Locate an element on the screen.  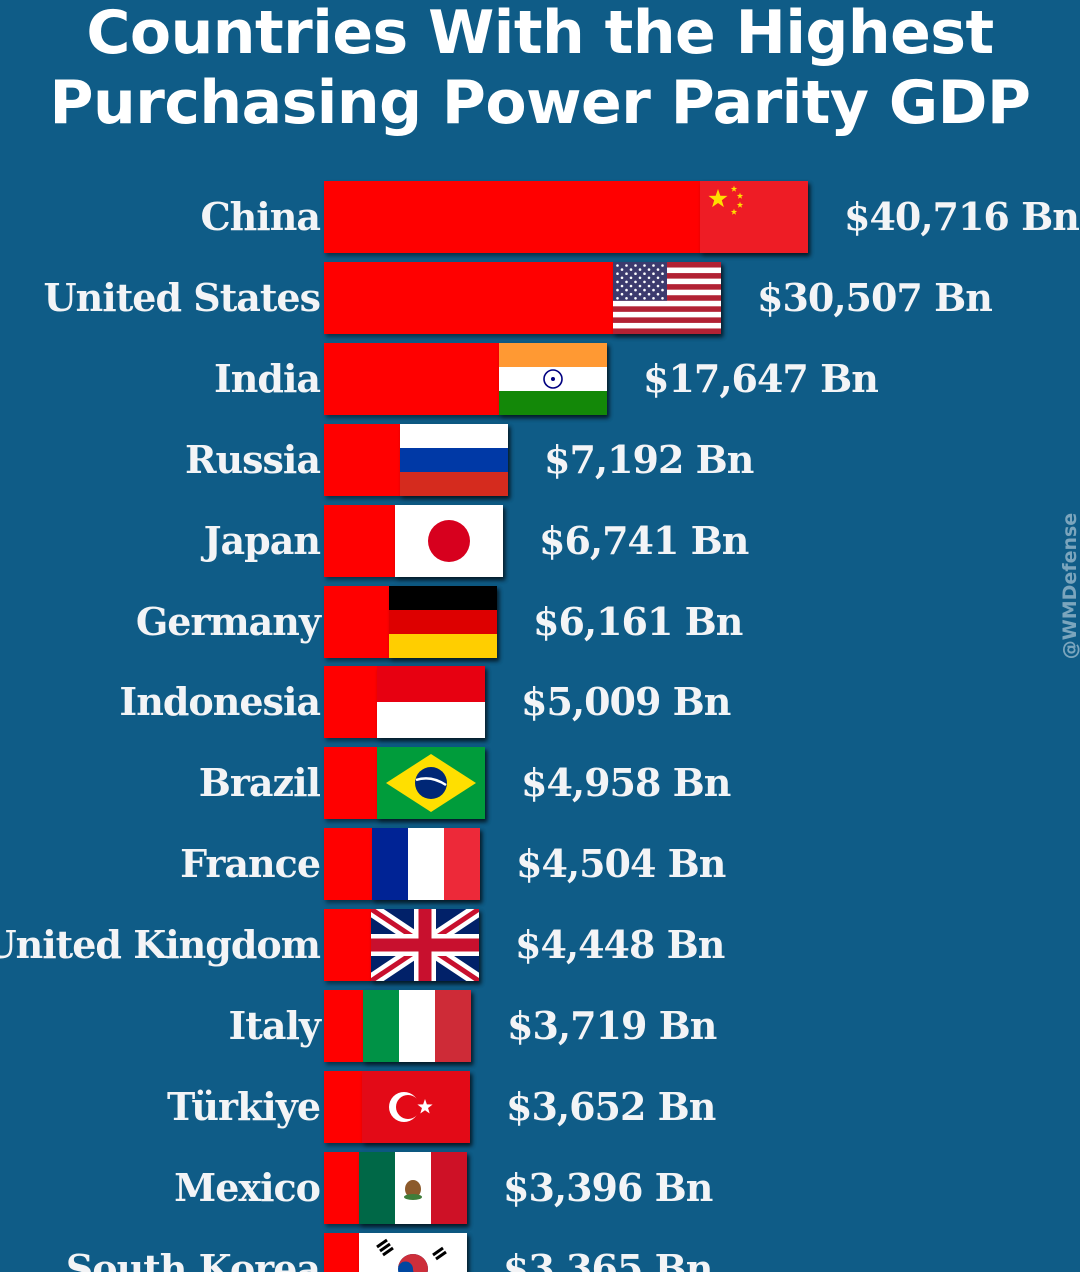
value-label: $5,009 Bn is located at coordinates (626, 702).